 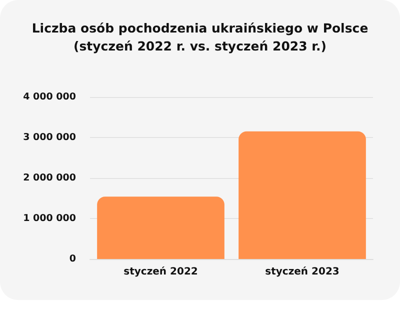 I want to click on y-tick-label: 3 000 000, so click(x=49, y=137).